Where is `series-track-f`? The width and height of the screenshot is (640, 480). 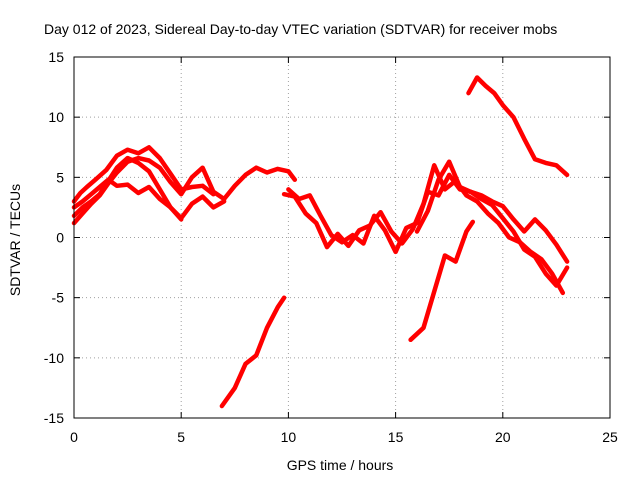 series-track-f is located at coordinates (423, 229).